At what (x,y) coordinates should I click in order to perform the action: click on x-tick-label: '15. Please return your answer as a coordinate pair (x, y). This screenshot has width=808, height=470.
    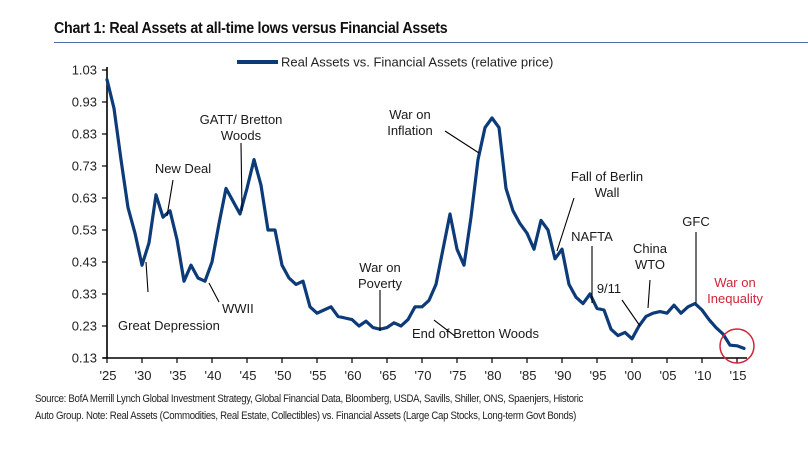
    Looking at the image, I should click on (738, 375).